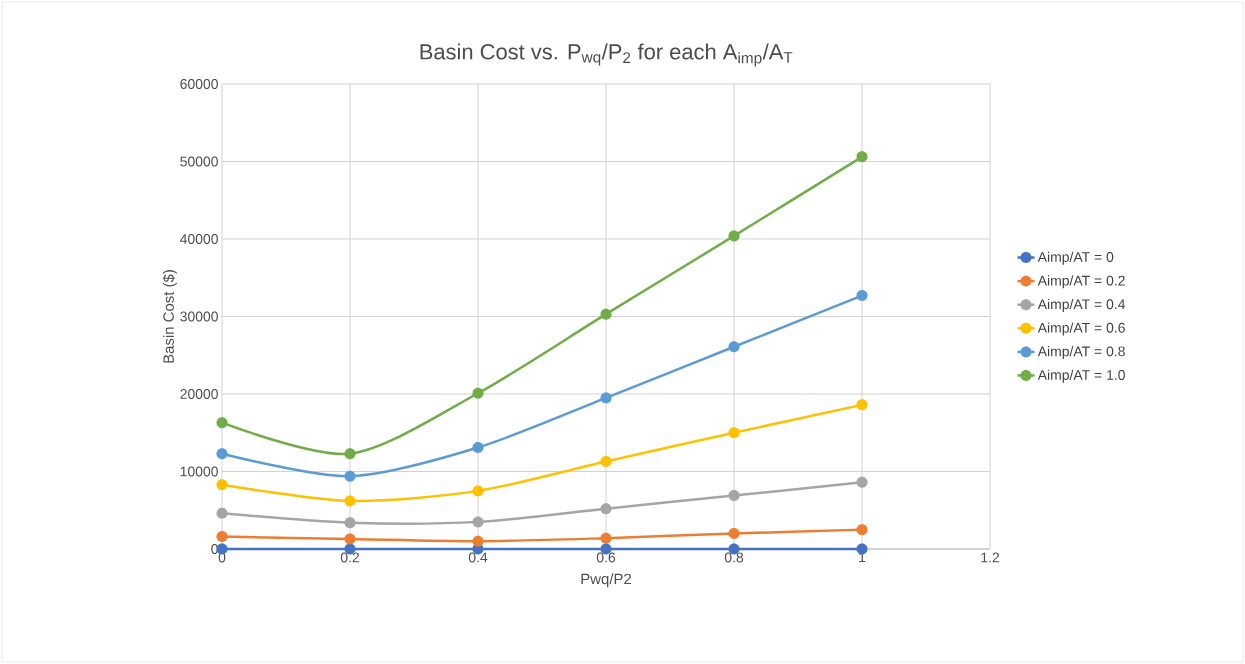 Image resolution: width=1245 pixels, height=664 pixels. What do you see at coordinates (199, 471) in the screenshot?
I see `y-tick-label: 10000` at bounding box center [199, 471].